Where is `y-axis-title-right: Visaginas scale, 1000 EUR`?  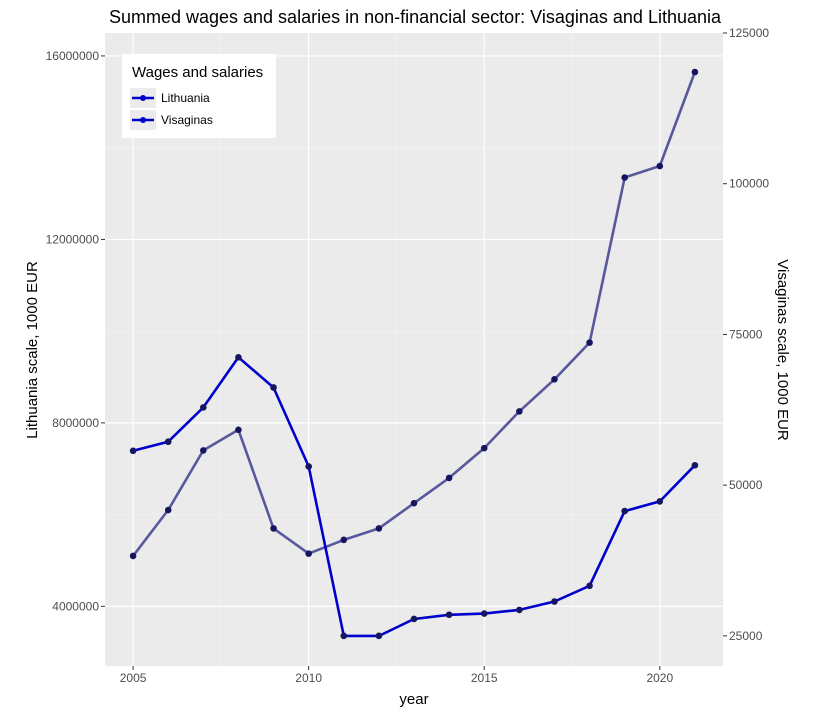 y-axis-title-right: Visaginas scale, 1000 EUR is located at coordinates (782, 350).